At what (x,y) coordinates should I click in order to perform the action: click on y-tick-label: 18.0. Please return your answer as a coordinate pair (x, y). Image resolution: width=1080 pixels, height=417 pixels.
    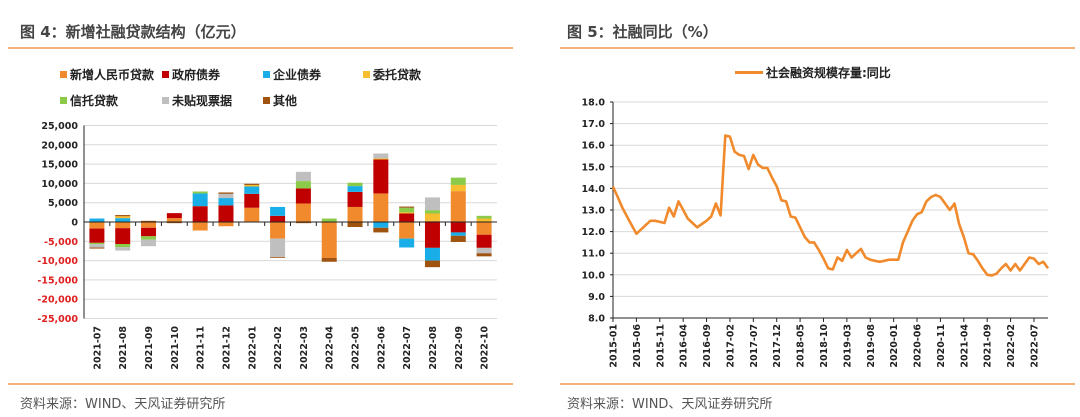
    Looking at the image, I should click on (594, 103).